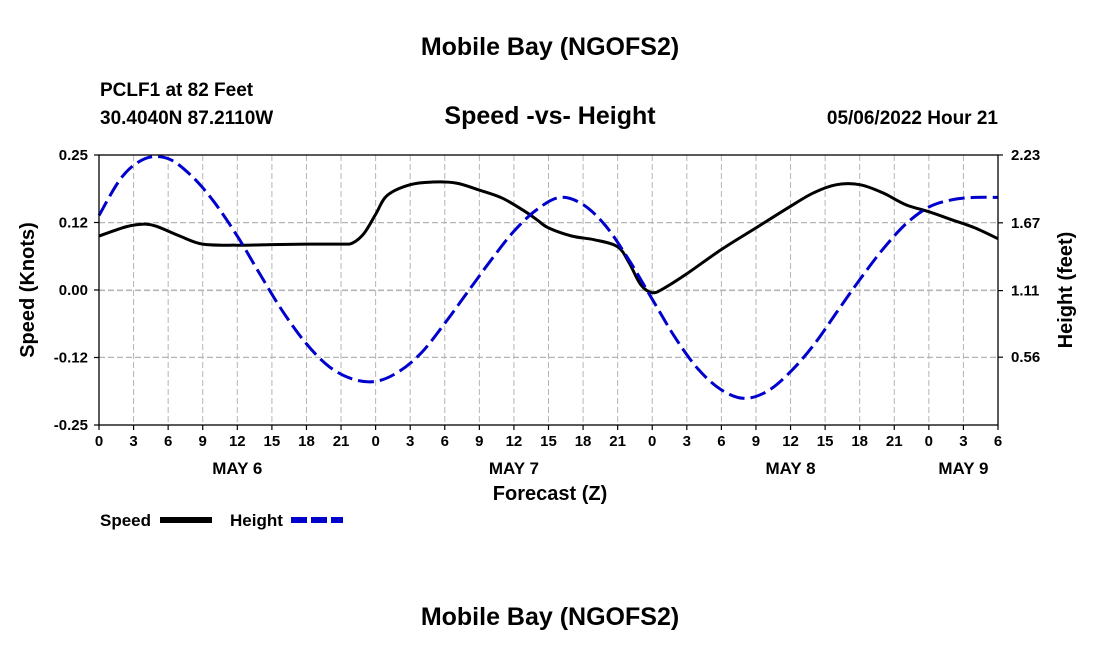 This screenshot has width=1100, height=650. I want to click on y-left-tick-label: -0.12, so click(71, 358).